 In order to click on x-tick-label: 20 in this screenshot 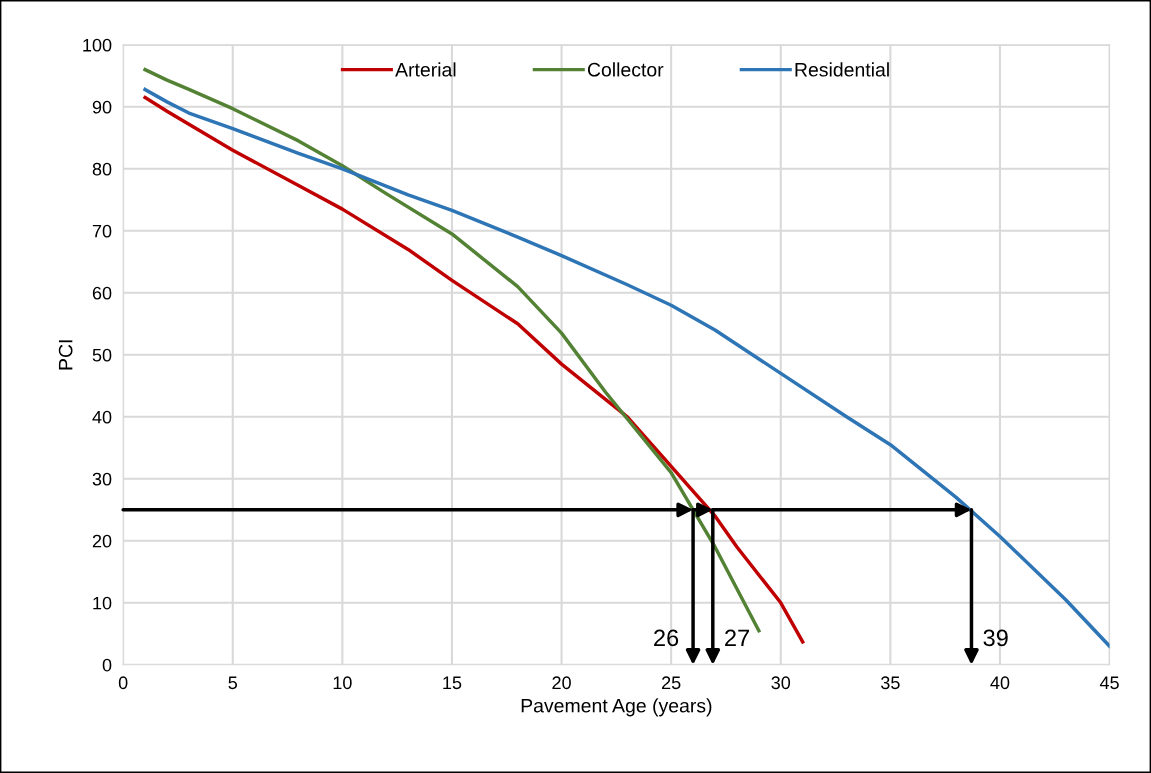, I will do `click(561, 683)`.